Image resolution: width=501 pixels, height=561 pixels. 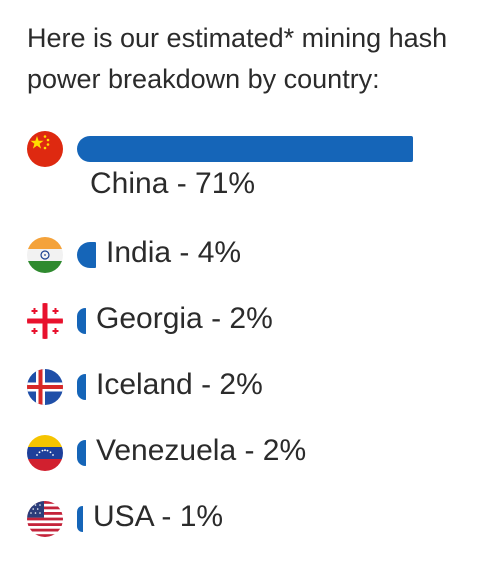 What do you see at coordinates (80, 519) in the screenshot?
I see `bar-usa` at bounding box center [80, 519].